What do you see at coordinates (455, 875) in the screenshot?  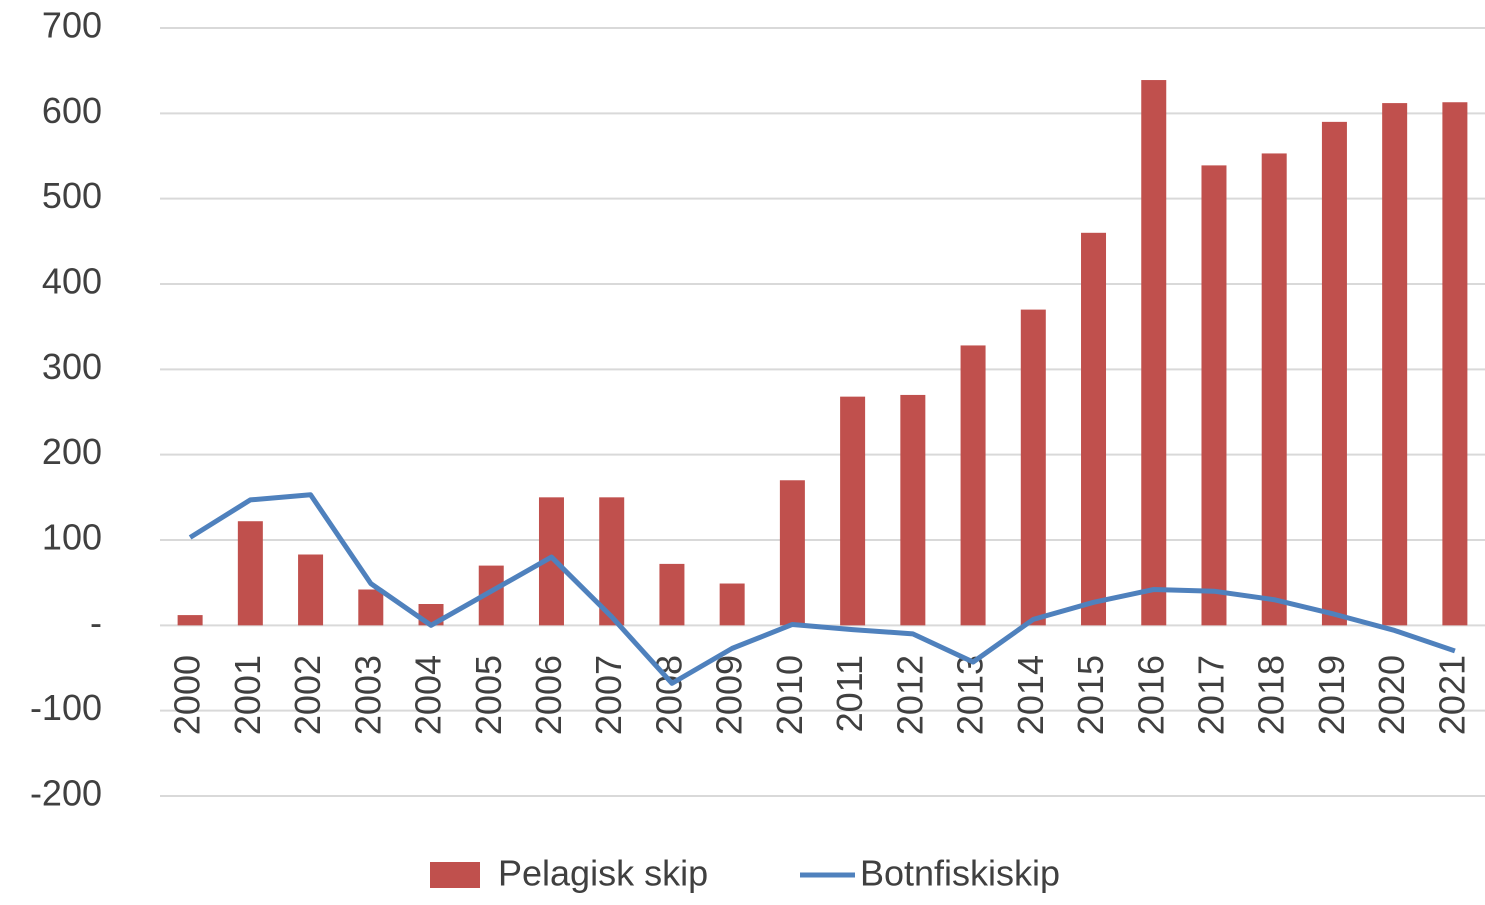 I see `legend-swatch` at bounding box center [455, 875].